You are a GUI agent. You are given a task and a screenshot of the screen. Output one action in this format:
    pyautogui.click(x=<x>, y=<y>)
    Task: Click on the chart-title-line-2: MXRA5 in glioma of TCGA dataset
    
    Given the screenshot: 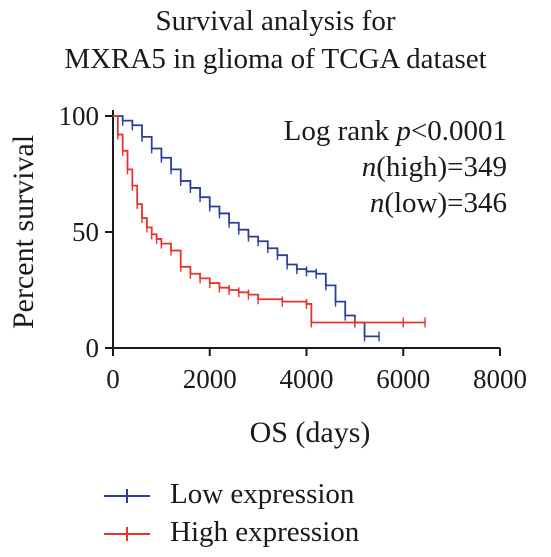 What is the action you would take?
    pyautogui.click(x=275, y=59)
    